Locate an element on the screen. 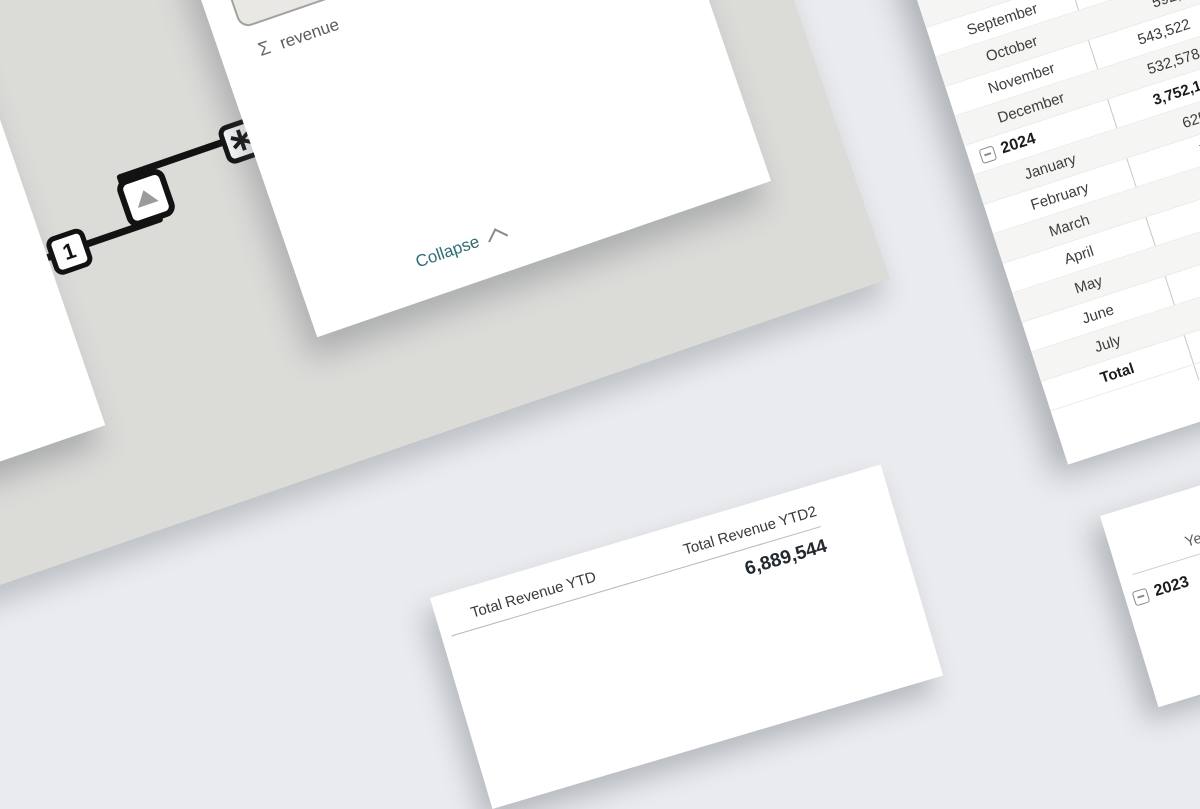 The width and height of the screenshot is (1200, 809). table-row-year-2023: 2023 is located at coordinates (1161, 590).